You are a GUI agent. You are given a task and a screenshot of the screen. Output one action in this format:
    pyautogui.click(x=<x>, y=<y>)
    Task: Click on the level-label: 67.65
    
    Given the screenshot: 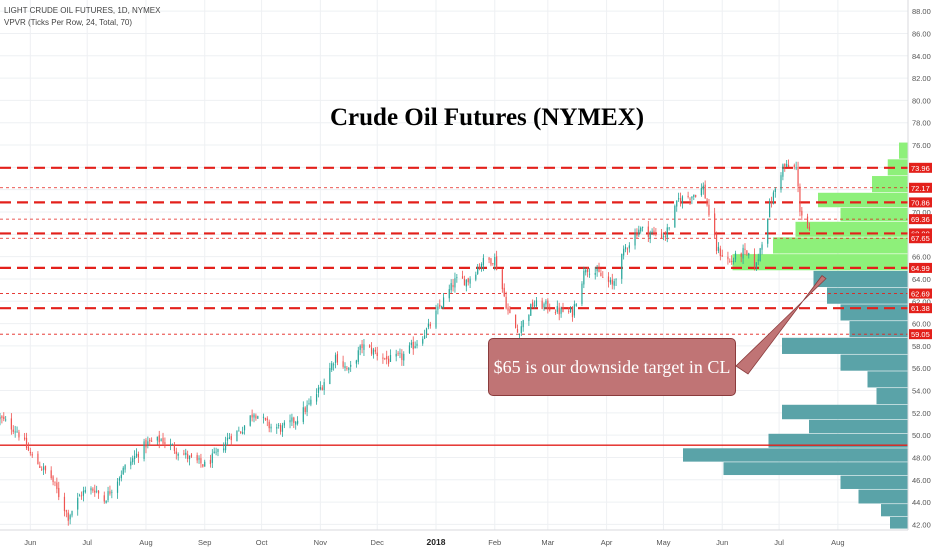 What is the action you would take?
    pyautogui.click(x=920, y=238)
    